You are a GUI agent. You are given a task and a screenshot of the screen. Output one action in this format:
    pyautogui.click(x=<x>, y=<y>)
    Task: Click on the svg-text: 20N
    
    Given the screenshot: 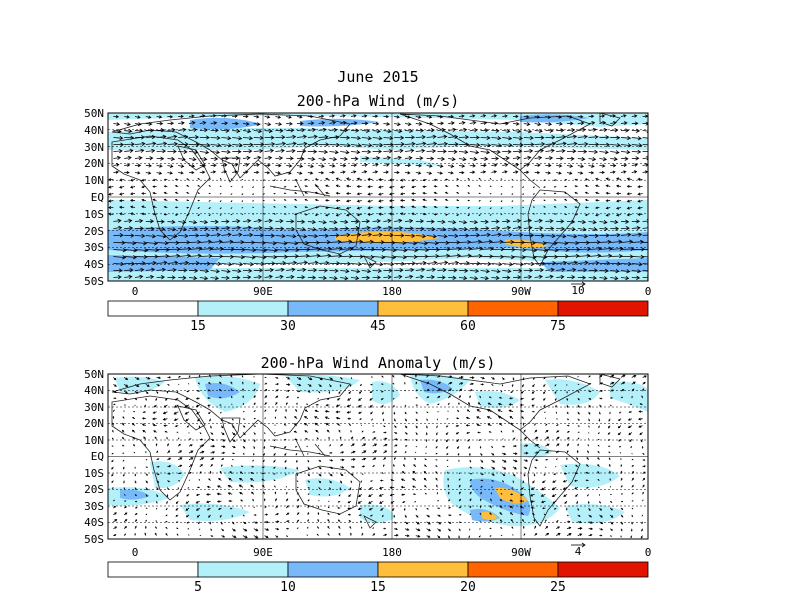 What is the action you would take?
    pyautogui.click(x=94, y=163)
    